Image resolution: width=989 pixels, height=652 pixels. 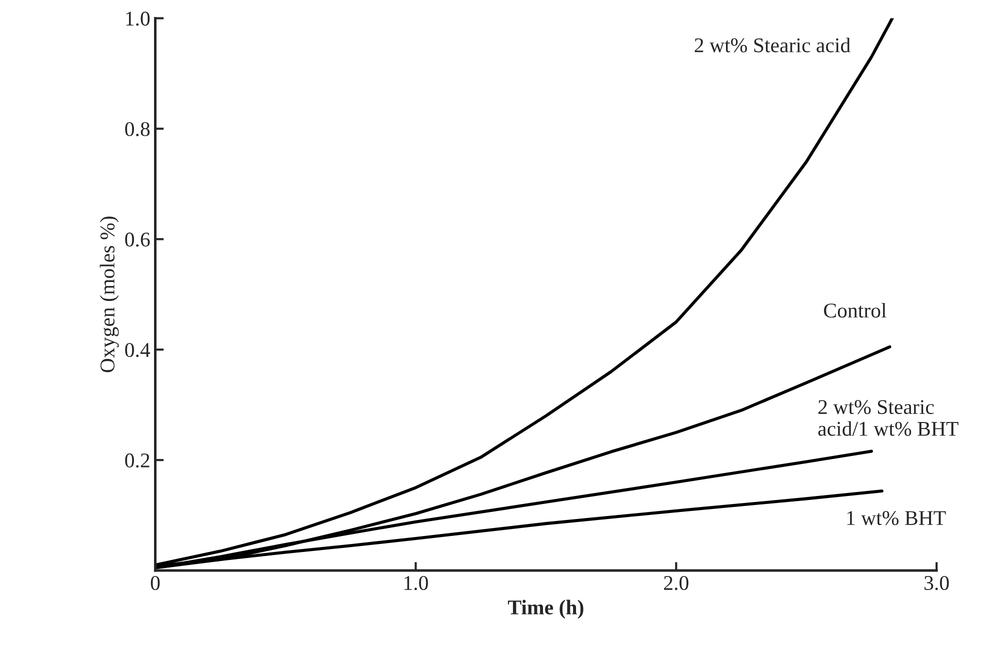 I want to click on y-tick-label: 1.0, so click(x=138, y=19).